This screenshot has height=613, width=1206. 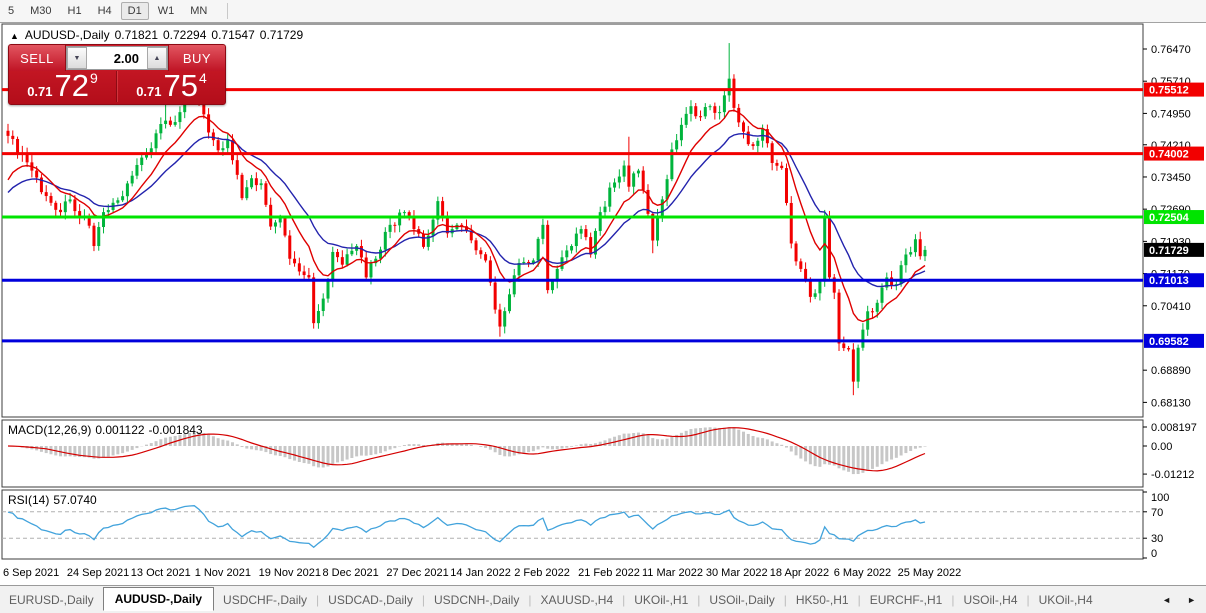 What do you see at coordinates (1174, 428) in the screenshot?
I see `macd-axis-label: 0.008197` at bounding box center [1174, 428].